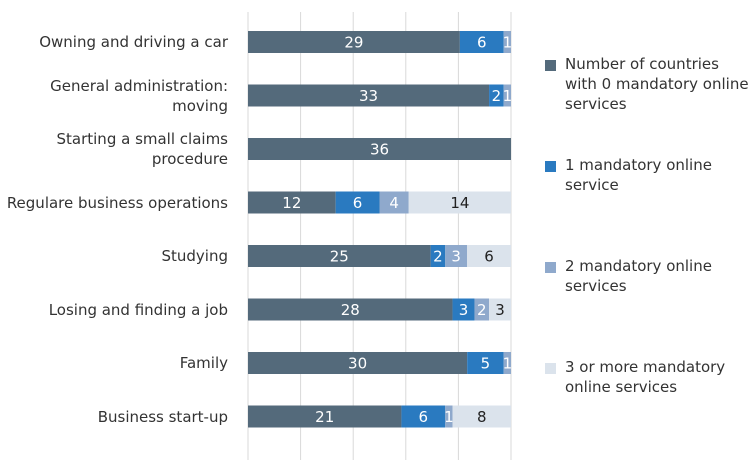  I want to click on category-label: Studying, so click(194, 256).